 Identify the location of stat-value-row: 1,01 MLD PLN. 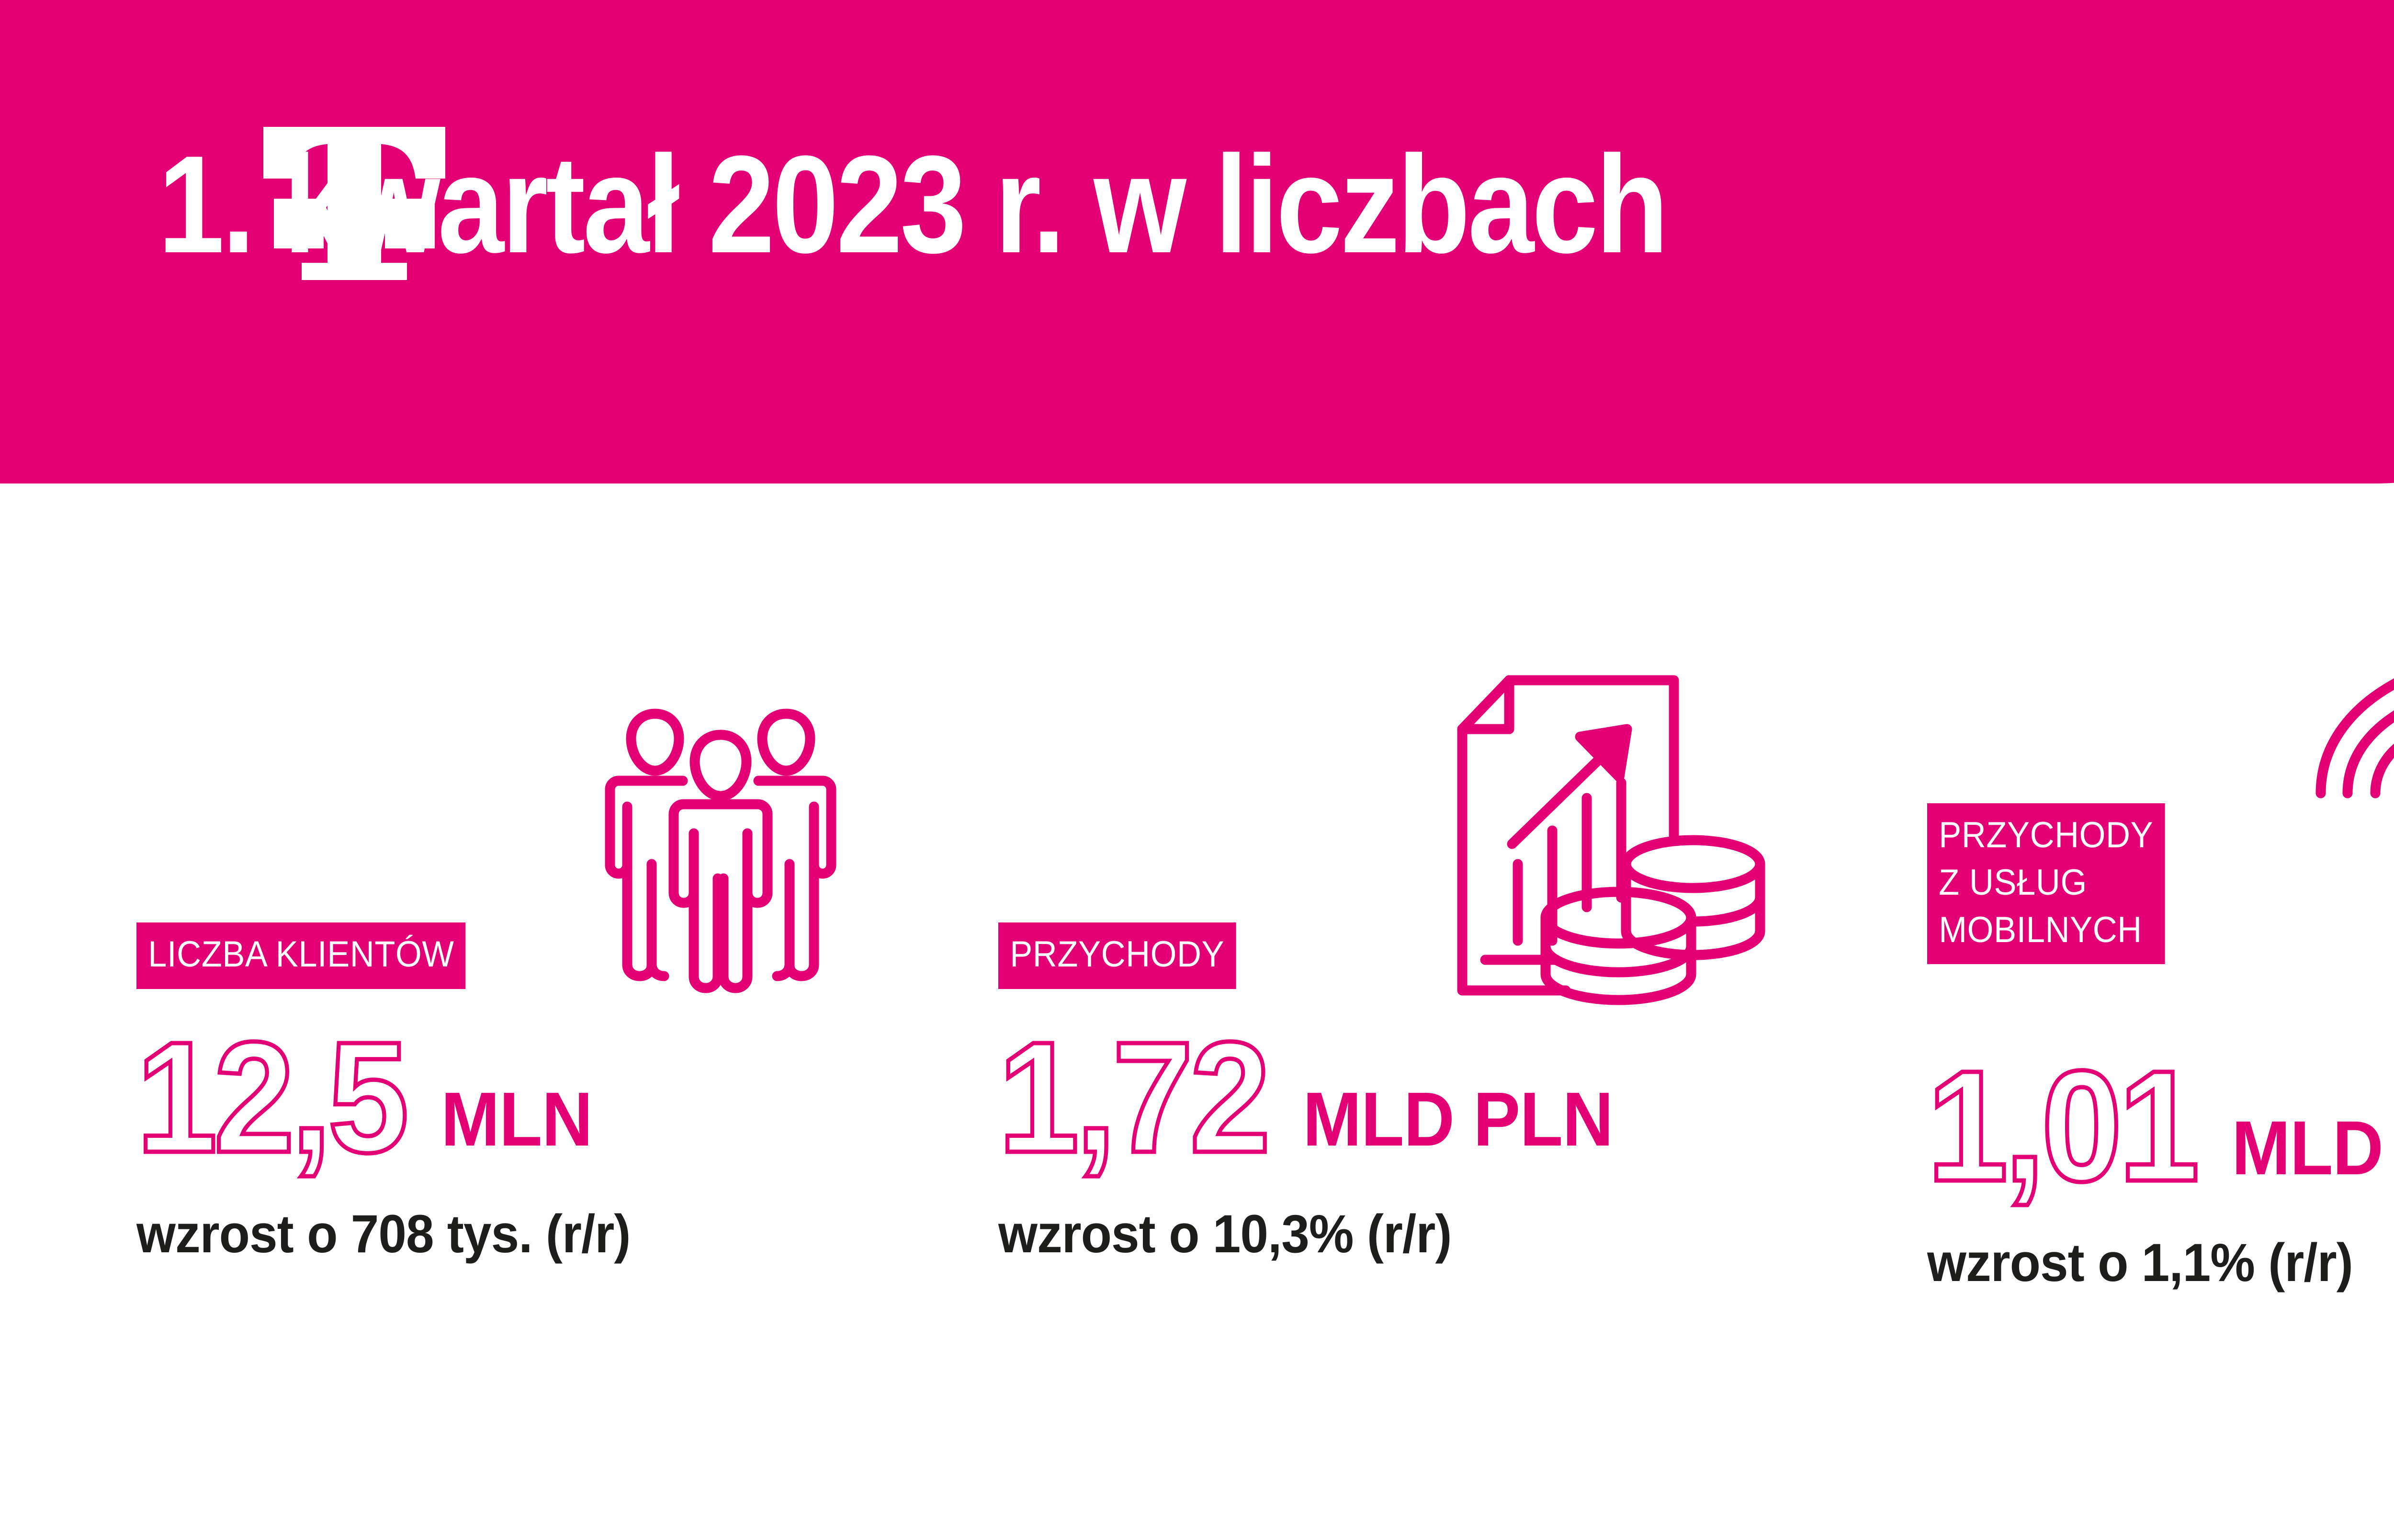
(2159, 1125).